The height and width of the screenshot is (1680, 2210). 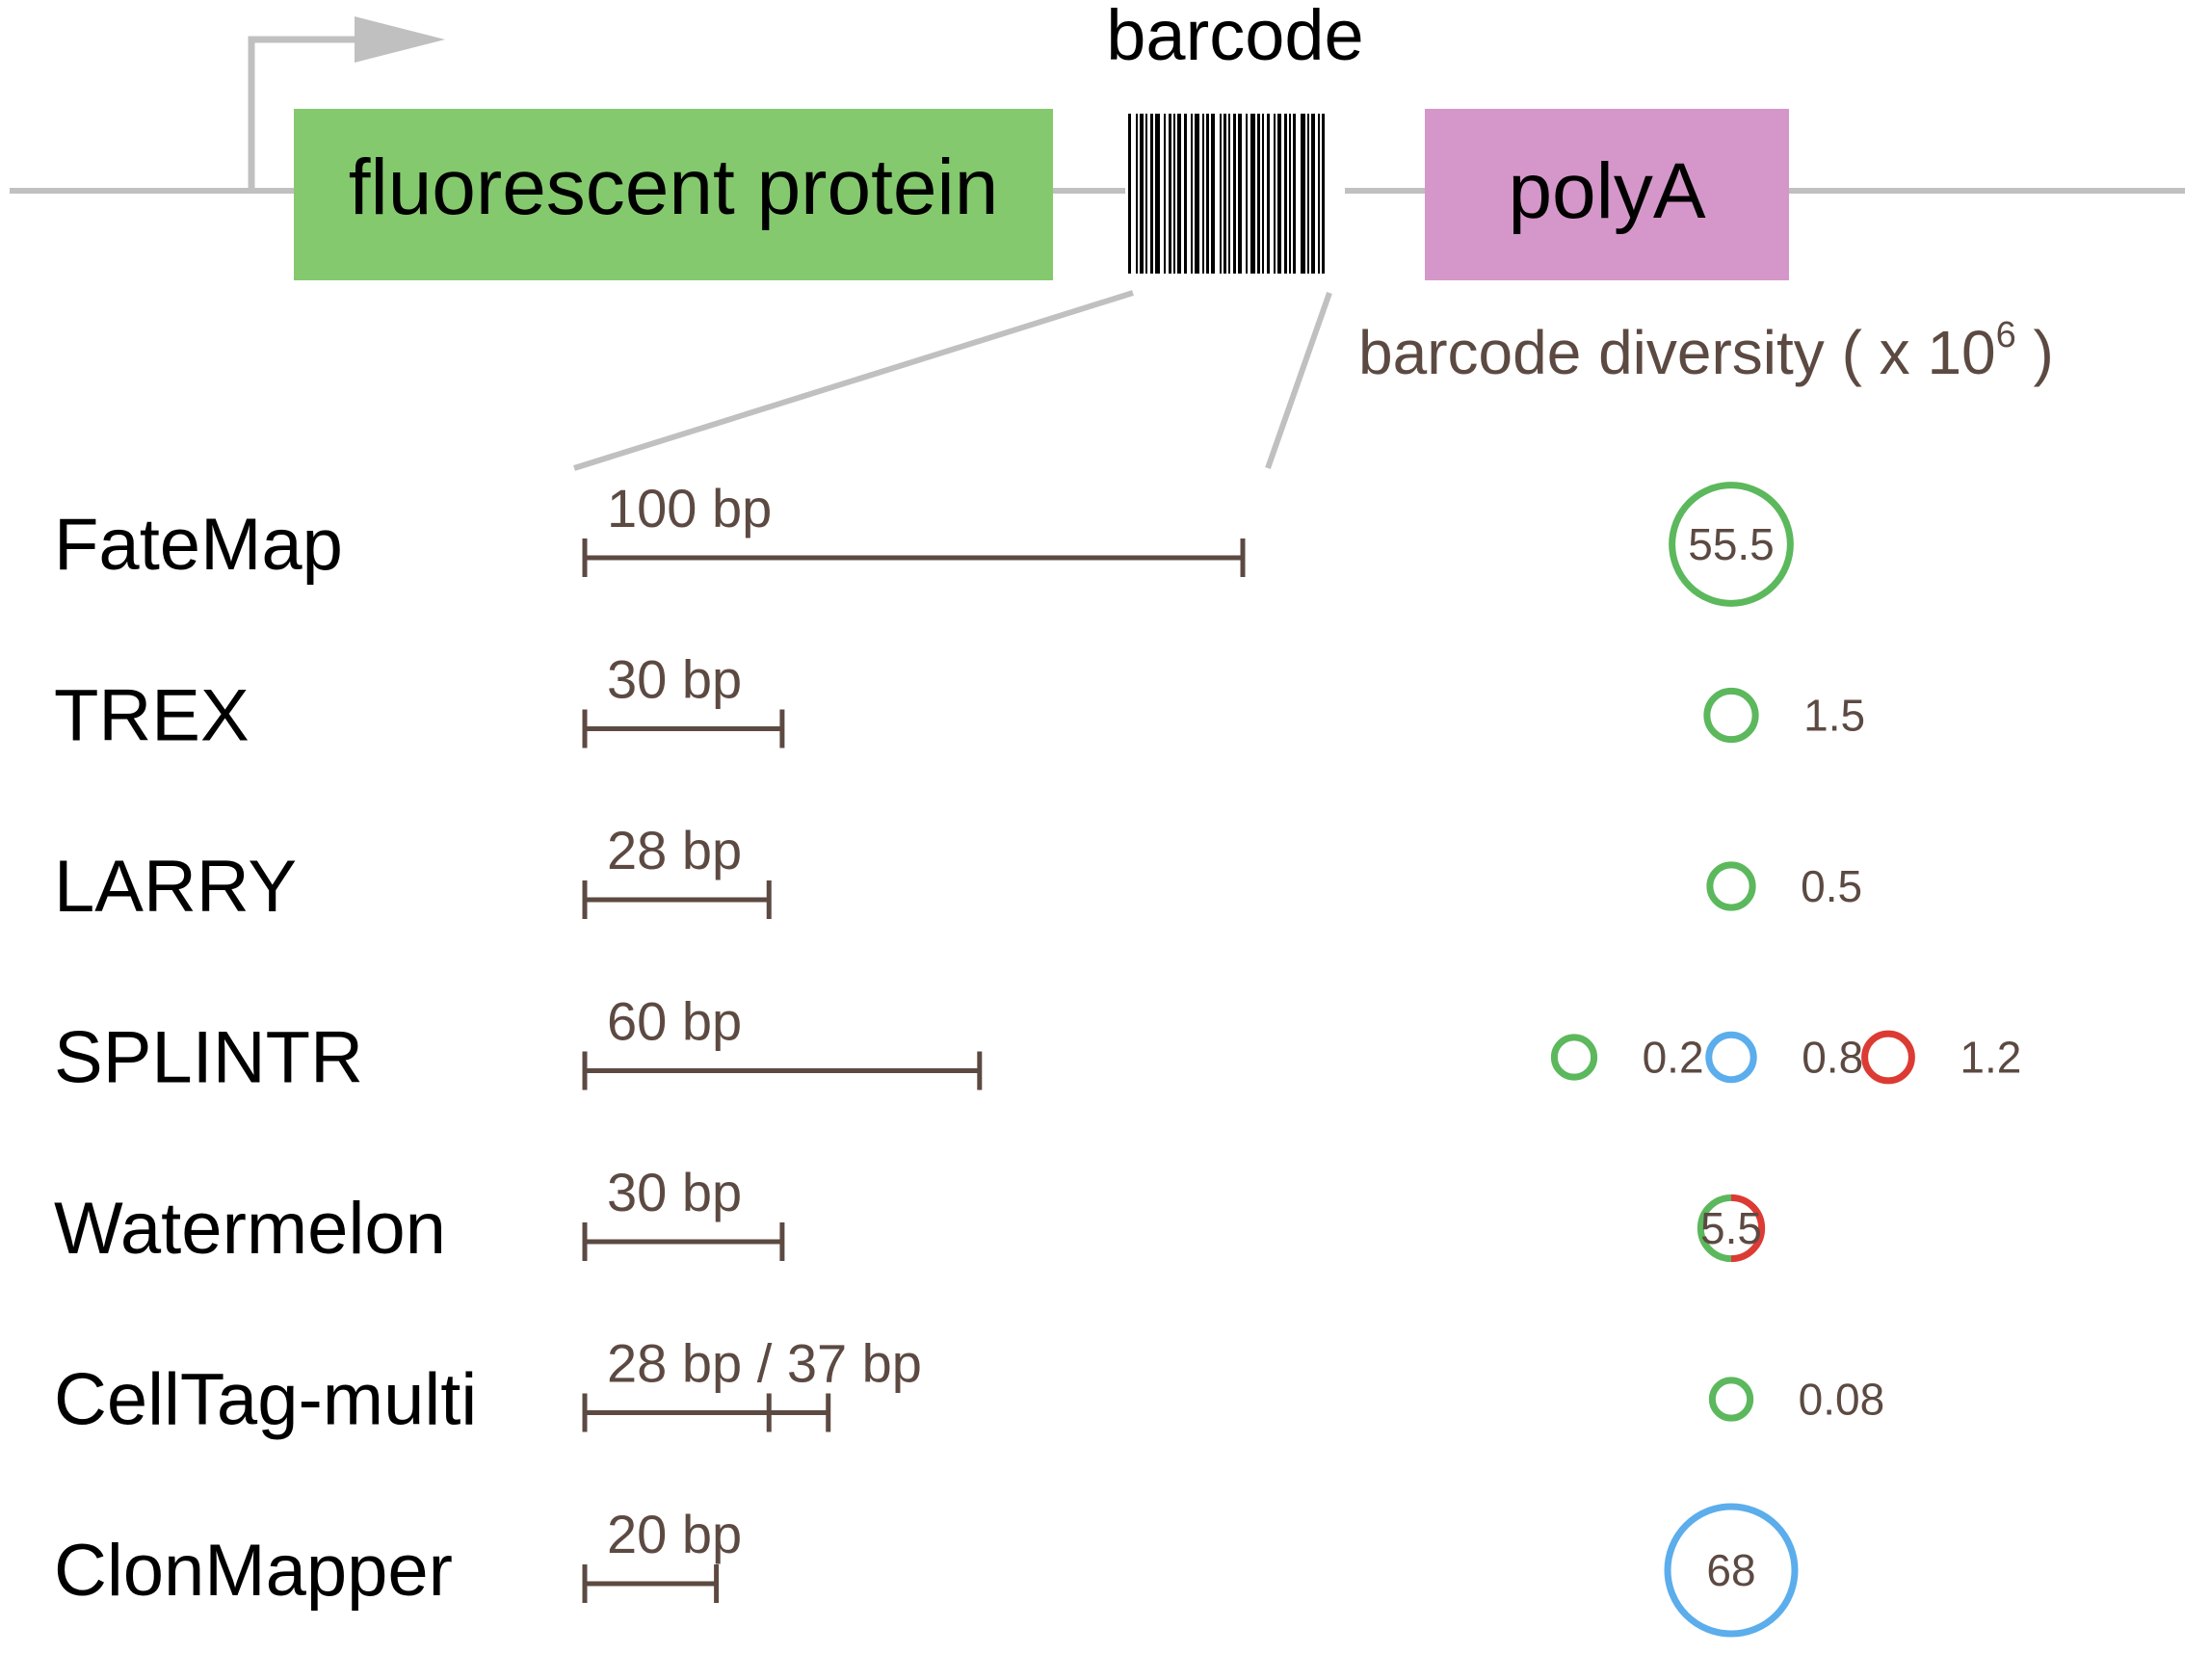 What do you see at coordinates (1797, 1400) in the screenshot?
I see `diversity-bubble: 0.08` at bounding box center [1797, 1400].